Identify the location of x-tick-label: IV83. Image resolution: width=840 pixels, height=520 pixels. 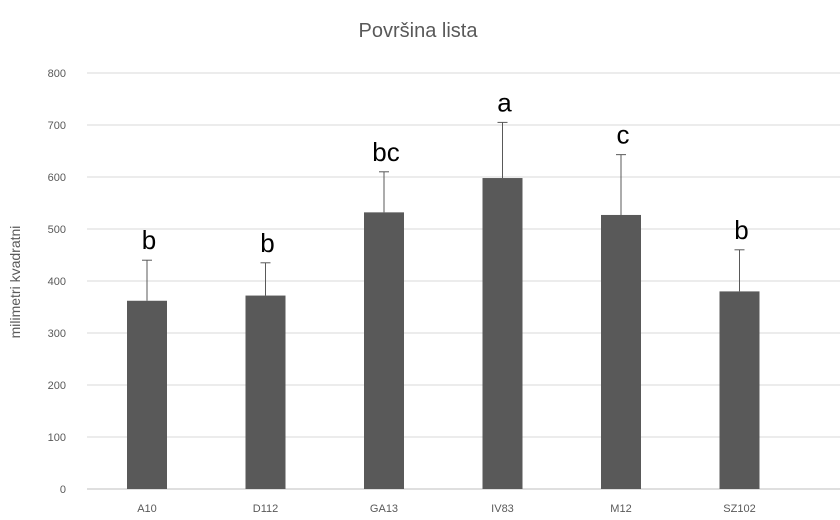
(502, 509).